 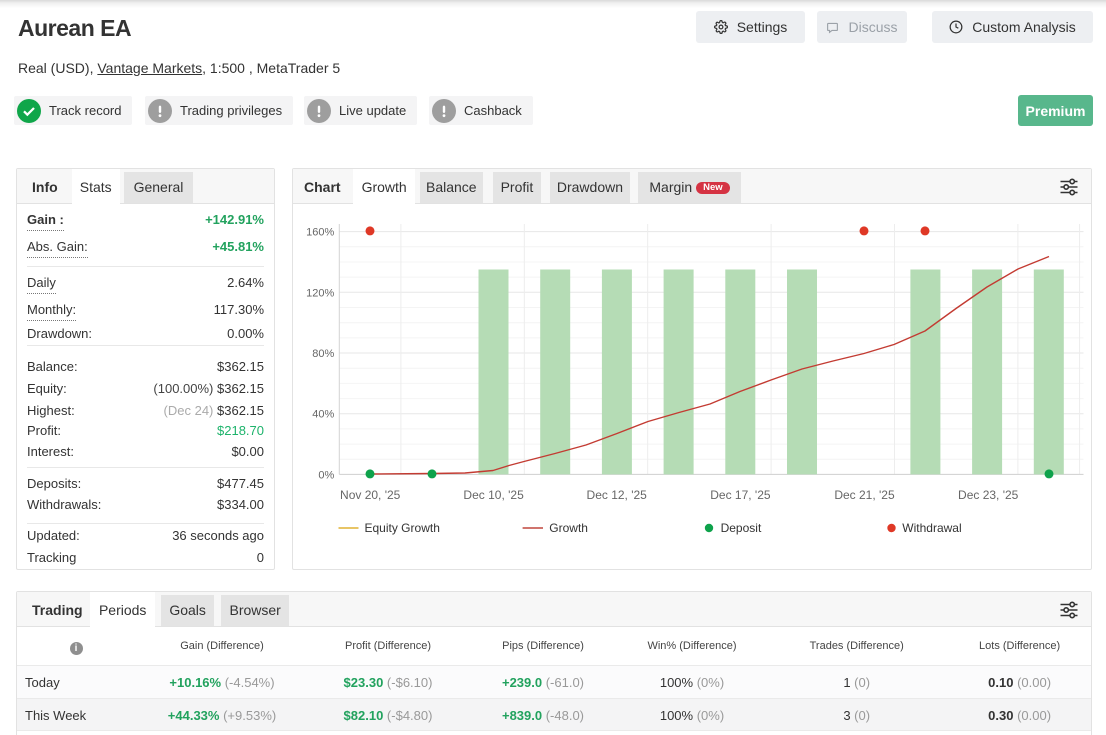 What do you see at coordinates (402, 528) in the screenshot?
I see `svg-text: Equity Growth` at bounding box center [402, 528].